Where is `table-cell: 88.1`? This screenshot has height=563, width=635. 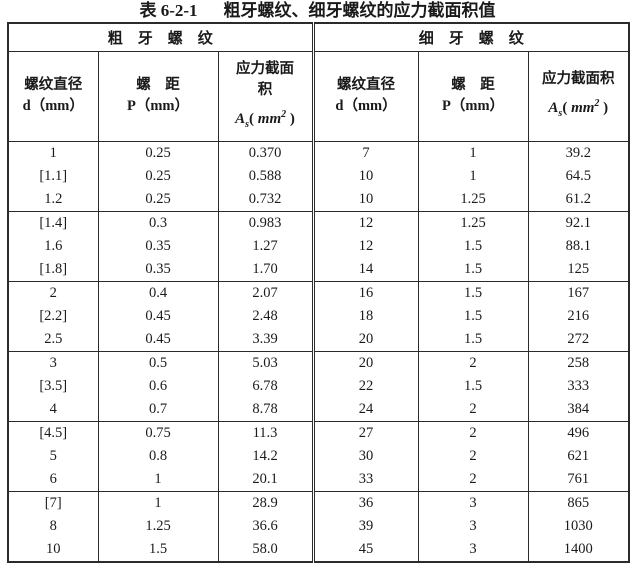 table-cell: 88.1 is located at coordinates (578, 246).